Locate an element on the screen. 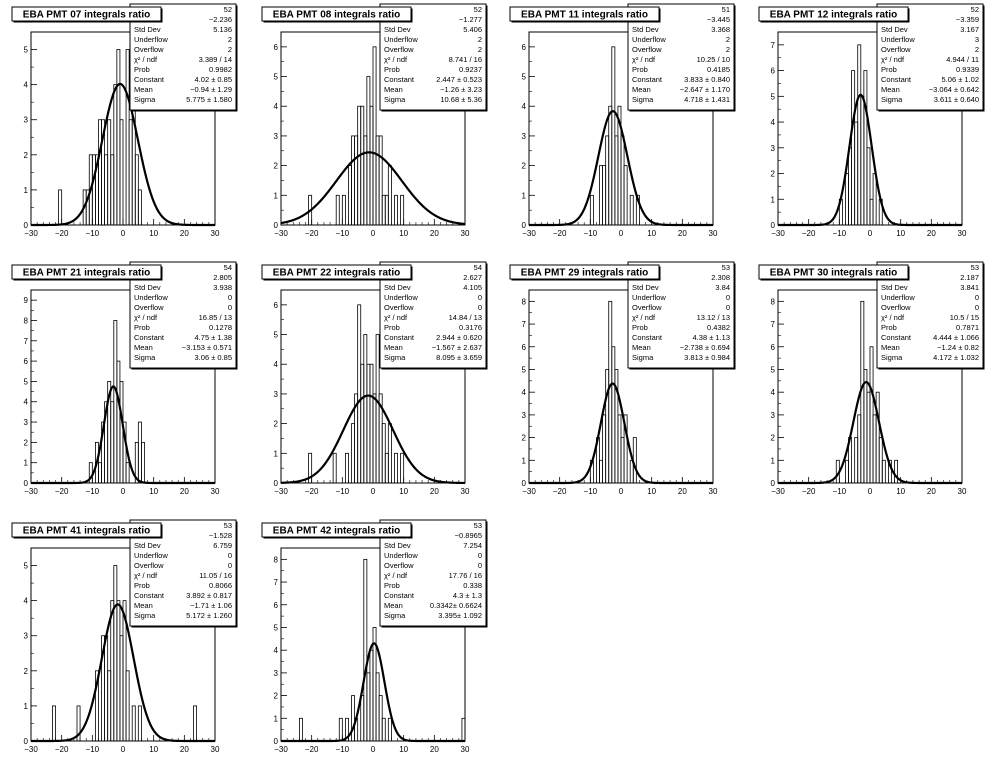  stats-value: 2.447 ± 0.523 is located at coordinates (459, 79).